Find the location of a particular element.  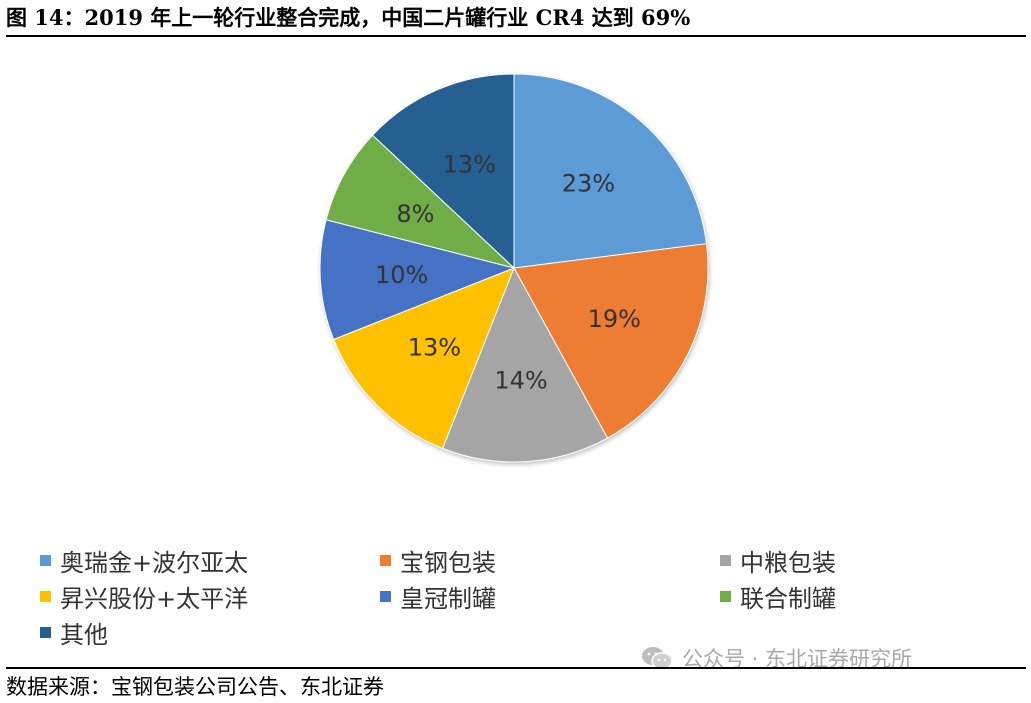

source-rule is located at coordinates (516, 668).